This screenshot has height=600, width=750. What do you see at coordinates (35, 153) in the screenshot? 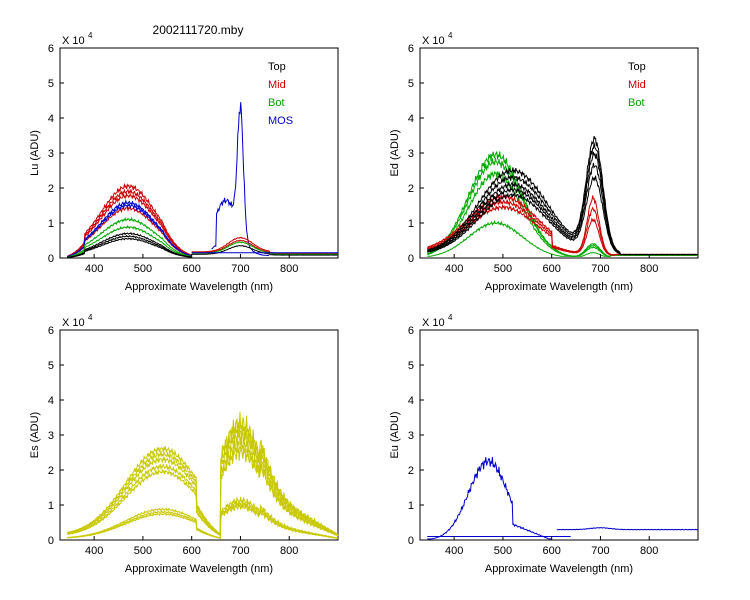
I see `y-axis-label: Lu (ADU)` at bounding box center [35, 153].